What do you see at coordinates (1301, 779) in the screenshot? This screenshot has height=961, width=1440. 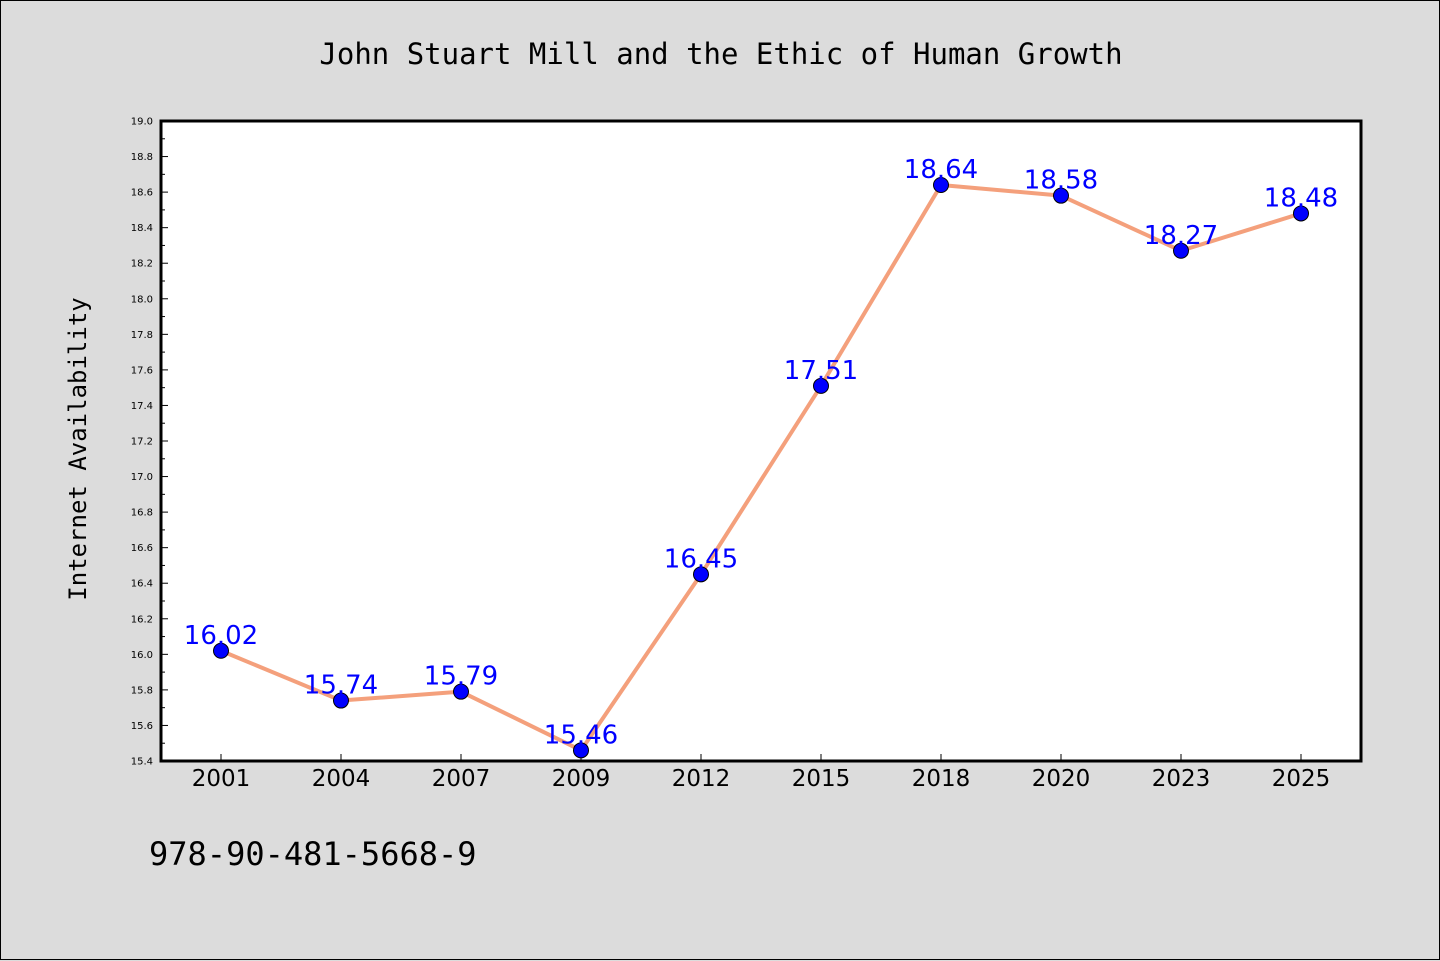 I see `x-tick-label: 2025` at bounding box center [1301, 779].